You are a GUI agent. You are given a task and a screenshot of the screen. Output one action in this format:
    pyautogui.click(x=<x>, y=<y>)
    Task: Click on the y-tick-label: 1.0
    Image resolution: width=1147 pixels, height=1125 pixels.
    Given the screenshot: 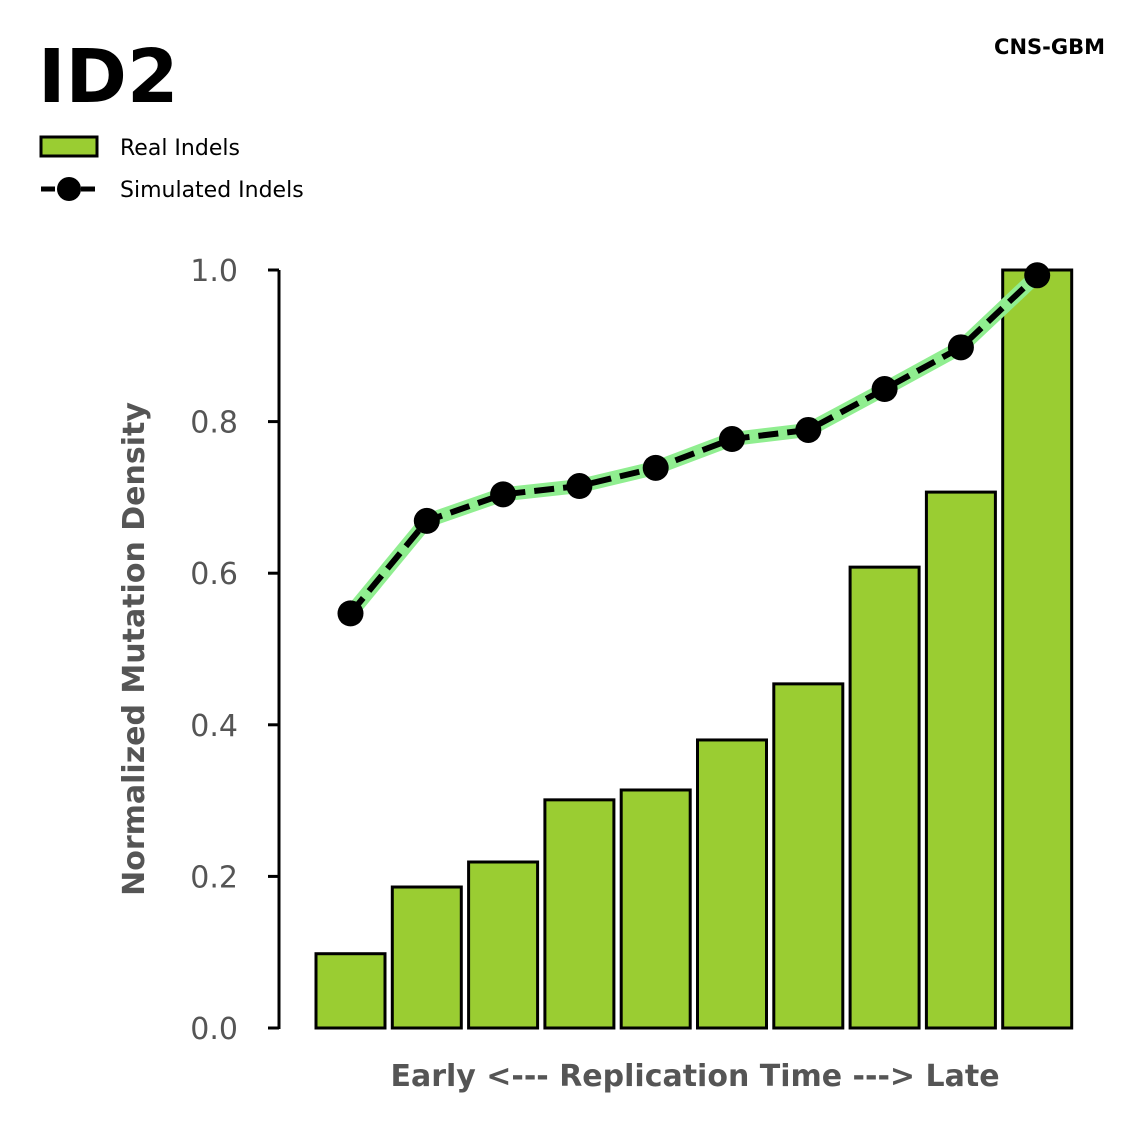 What is the action you would take?
    pyautogui.click(x=214, y=271)
    